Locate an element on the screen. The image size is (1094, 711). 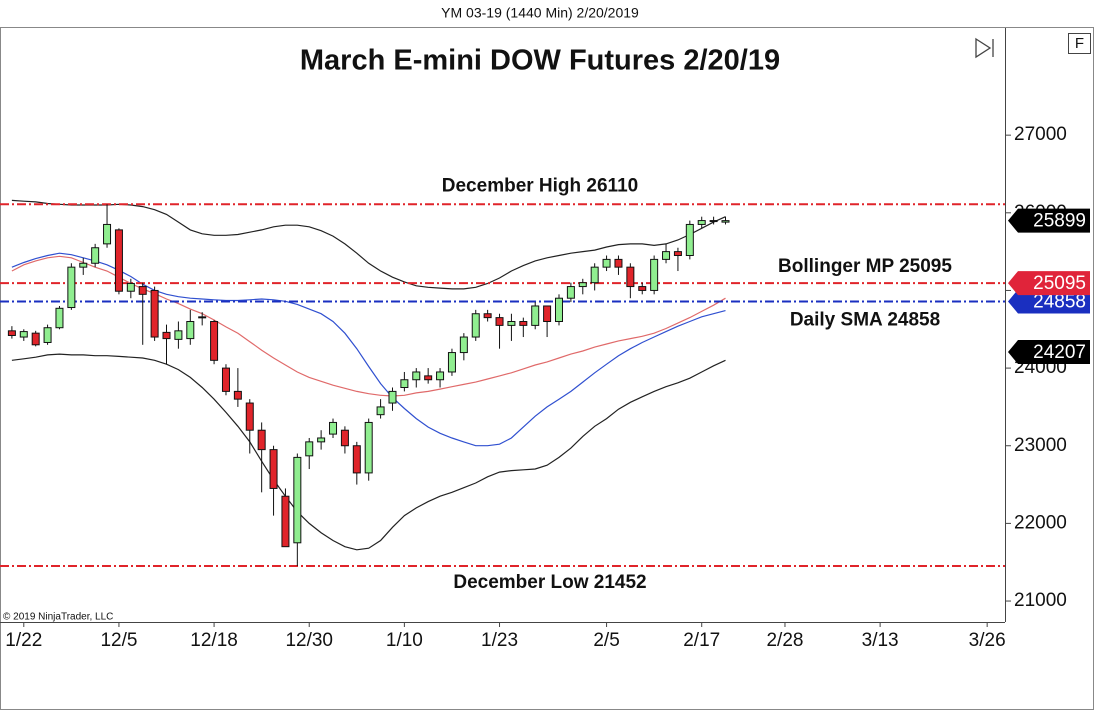
x-tick-label: 1/10 is located at coordinates (404, 640).